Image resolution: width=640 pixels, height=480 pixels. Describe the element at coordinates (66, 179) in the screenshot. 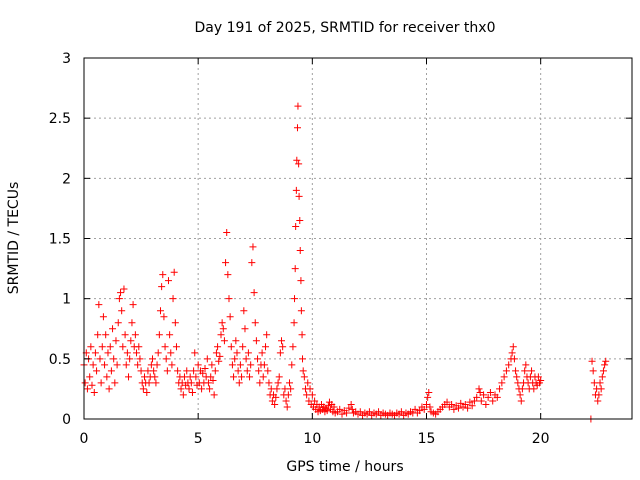

I see `y-tick-label: 2` at that location.